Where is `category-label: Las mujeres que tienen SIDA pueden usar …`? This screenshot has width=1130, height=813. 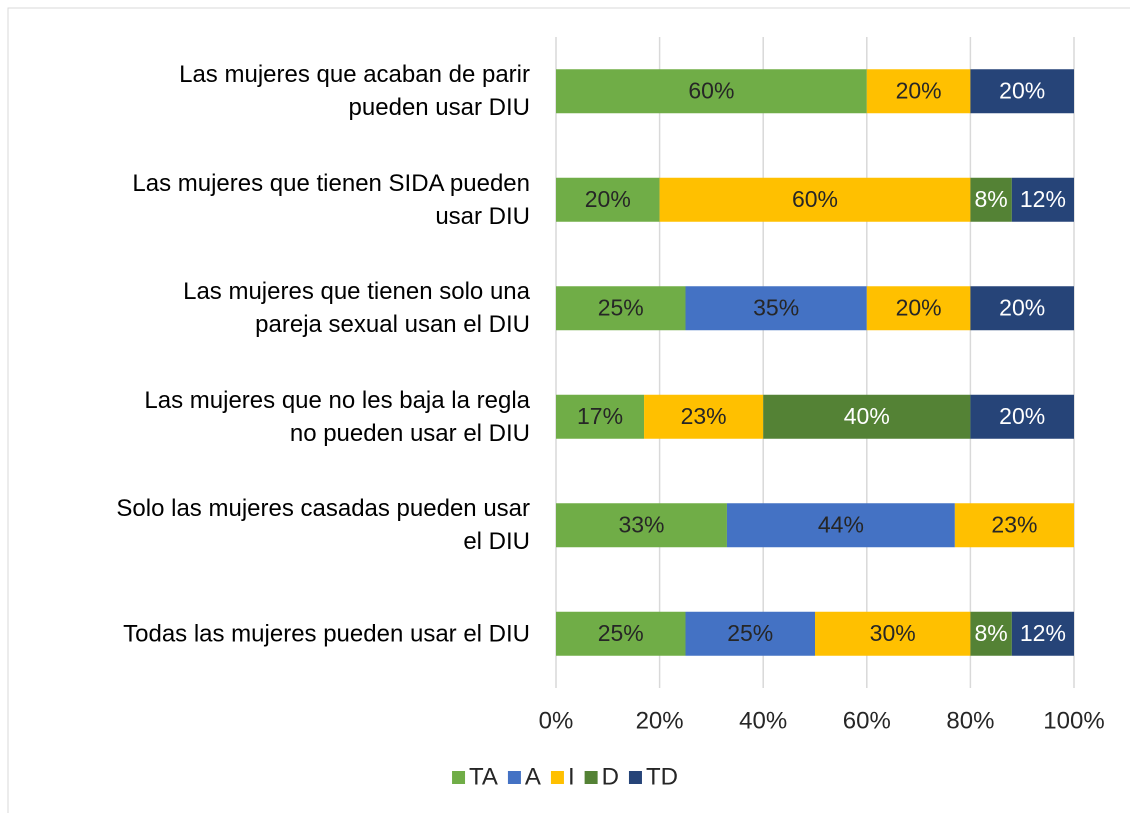
category-label: Las mujeres que tienen SIDA pueden usar … is located at coordinates (331, 199).